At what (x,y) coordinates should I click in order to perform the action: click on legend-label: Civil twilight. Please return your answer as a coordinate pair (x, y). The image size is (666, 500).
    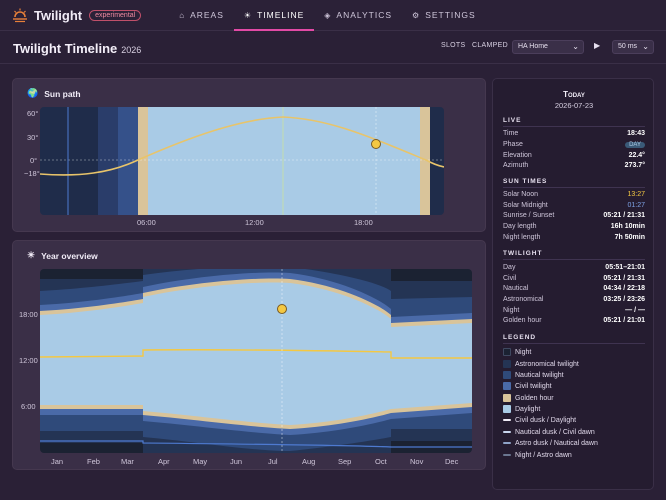
    Looking at the image, I should click on (533, 386).